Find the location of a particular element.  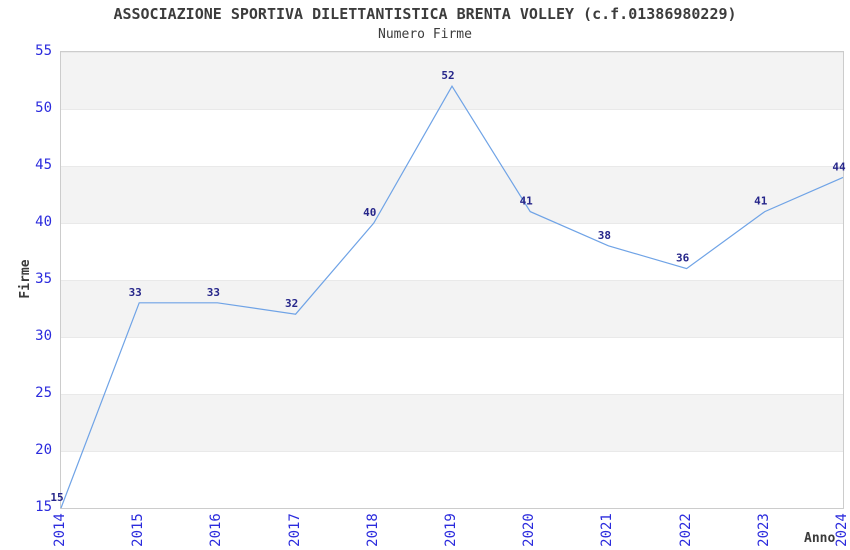

x-tick-label: 2018 is located at coordinates (372, 530).